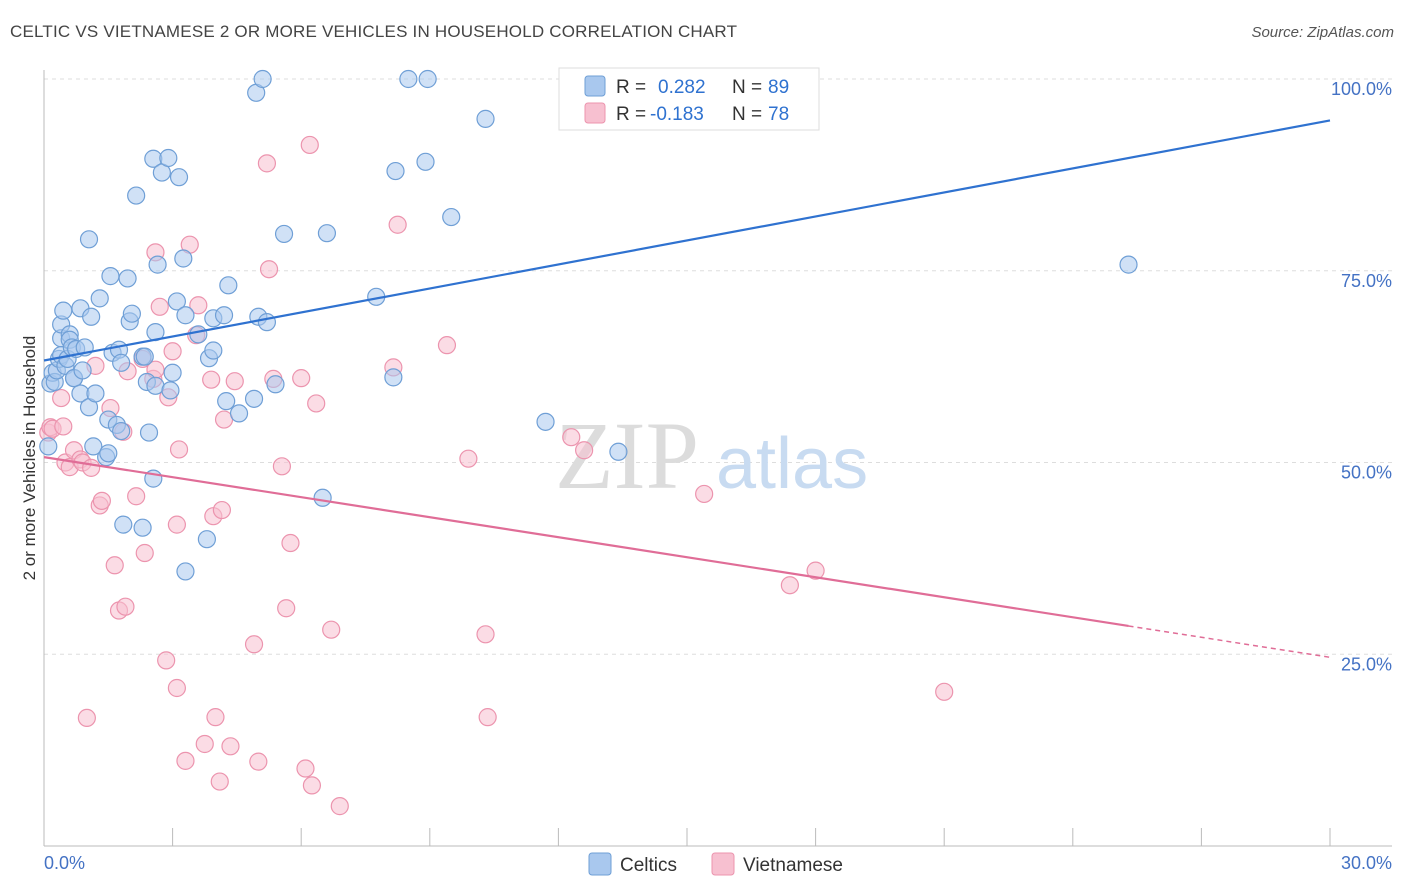 This screenshot has height=892, width=1406. I want to click on vietnamese-n-value: 78, so click(778, 114).